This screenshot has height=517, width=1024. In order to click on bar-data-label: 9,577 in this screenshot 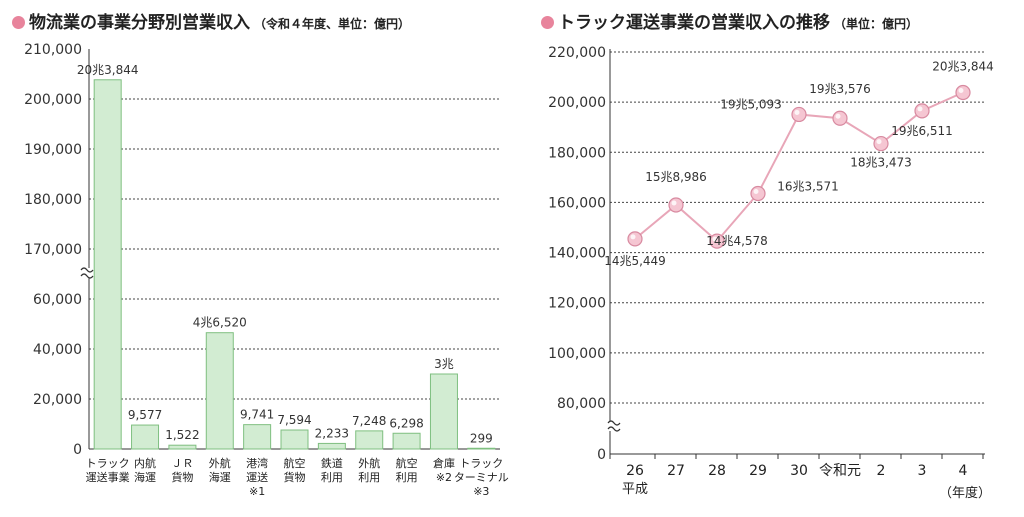, I will do `click(145, 415)`.